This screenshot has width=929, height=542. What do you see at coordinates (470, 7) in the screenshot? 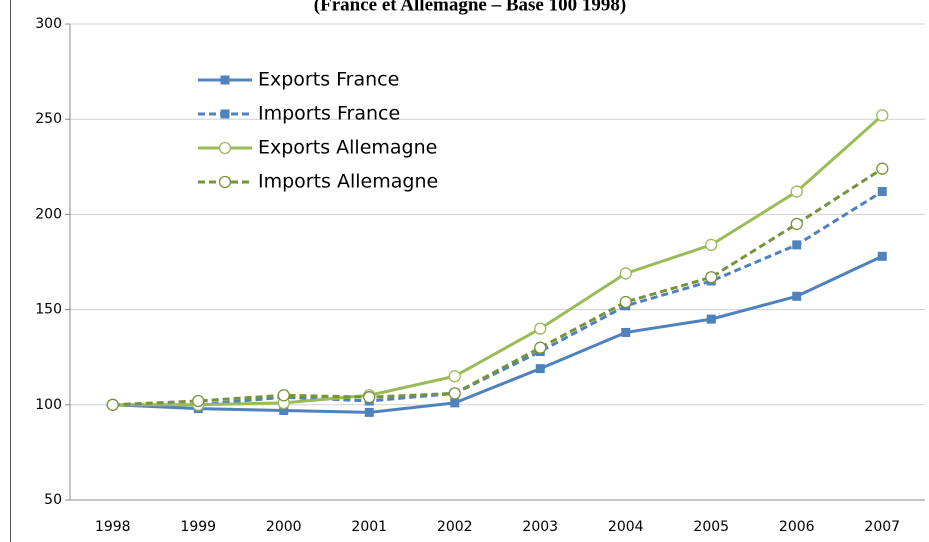
I see `chart-title: (France et Allemagne – Base 100 1998)` at bounding box center [470, 7].